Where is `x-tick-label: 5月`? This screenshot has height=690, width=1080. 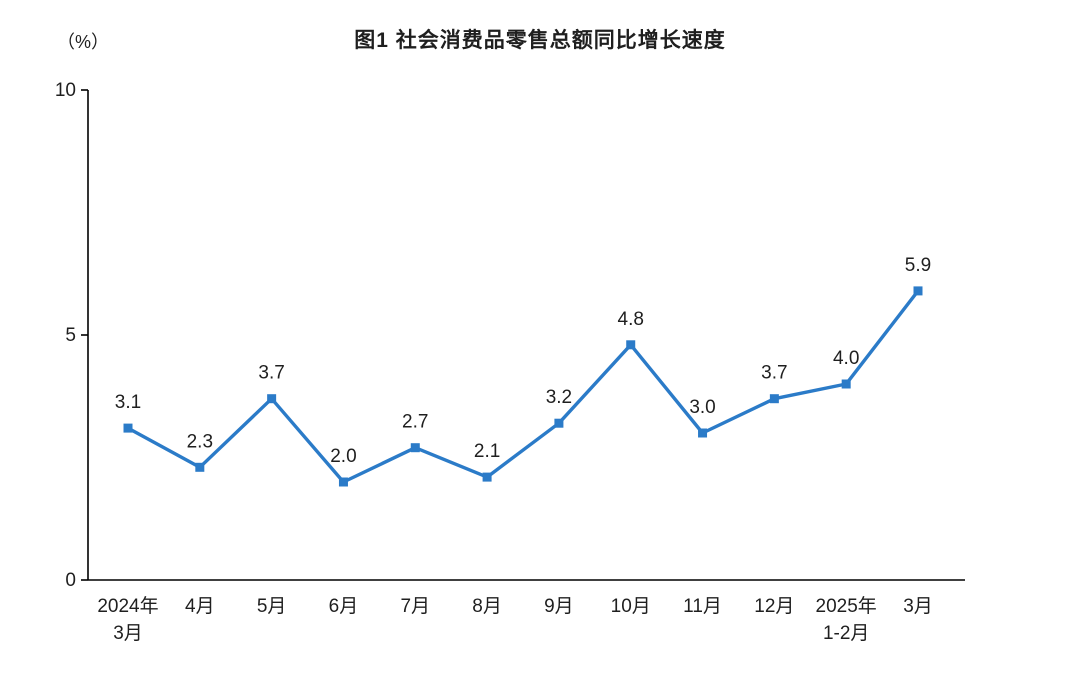
x-tick-label: 5月 is located at coordinates (272, 606).